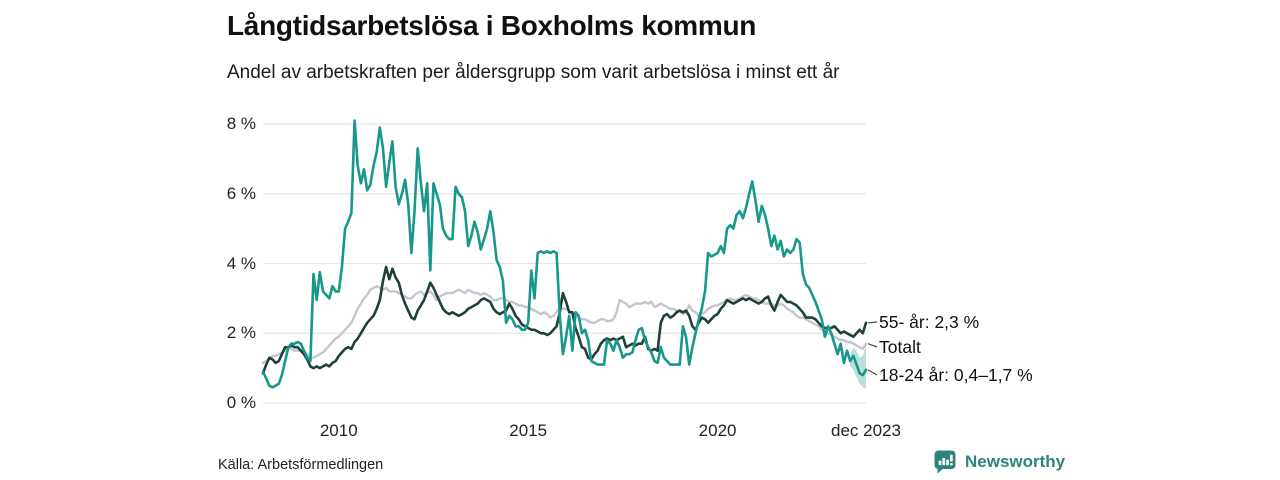 This screenshot has height=480, width=1280. I want to click on page-title: Långtidsarbetslösa i Boxholms kommun, so click(492, 25).